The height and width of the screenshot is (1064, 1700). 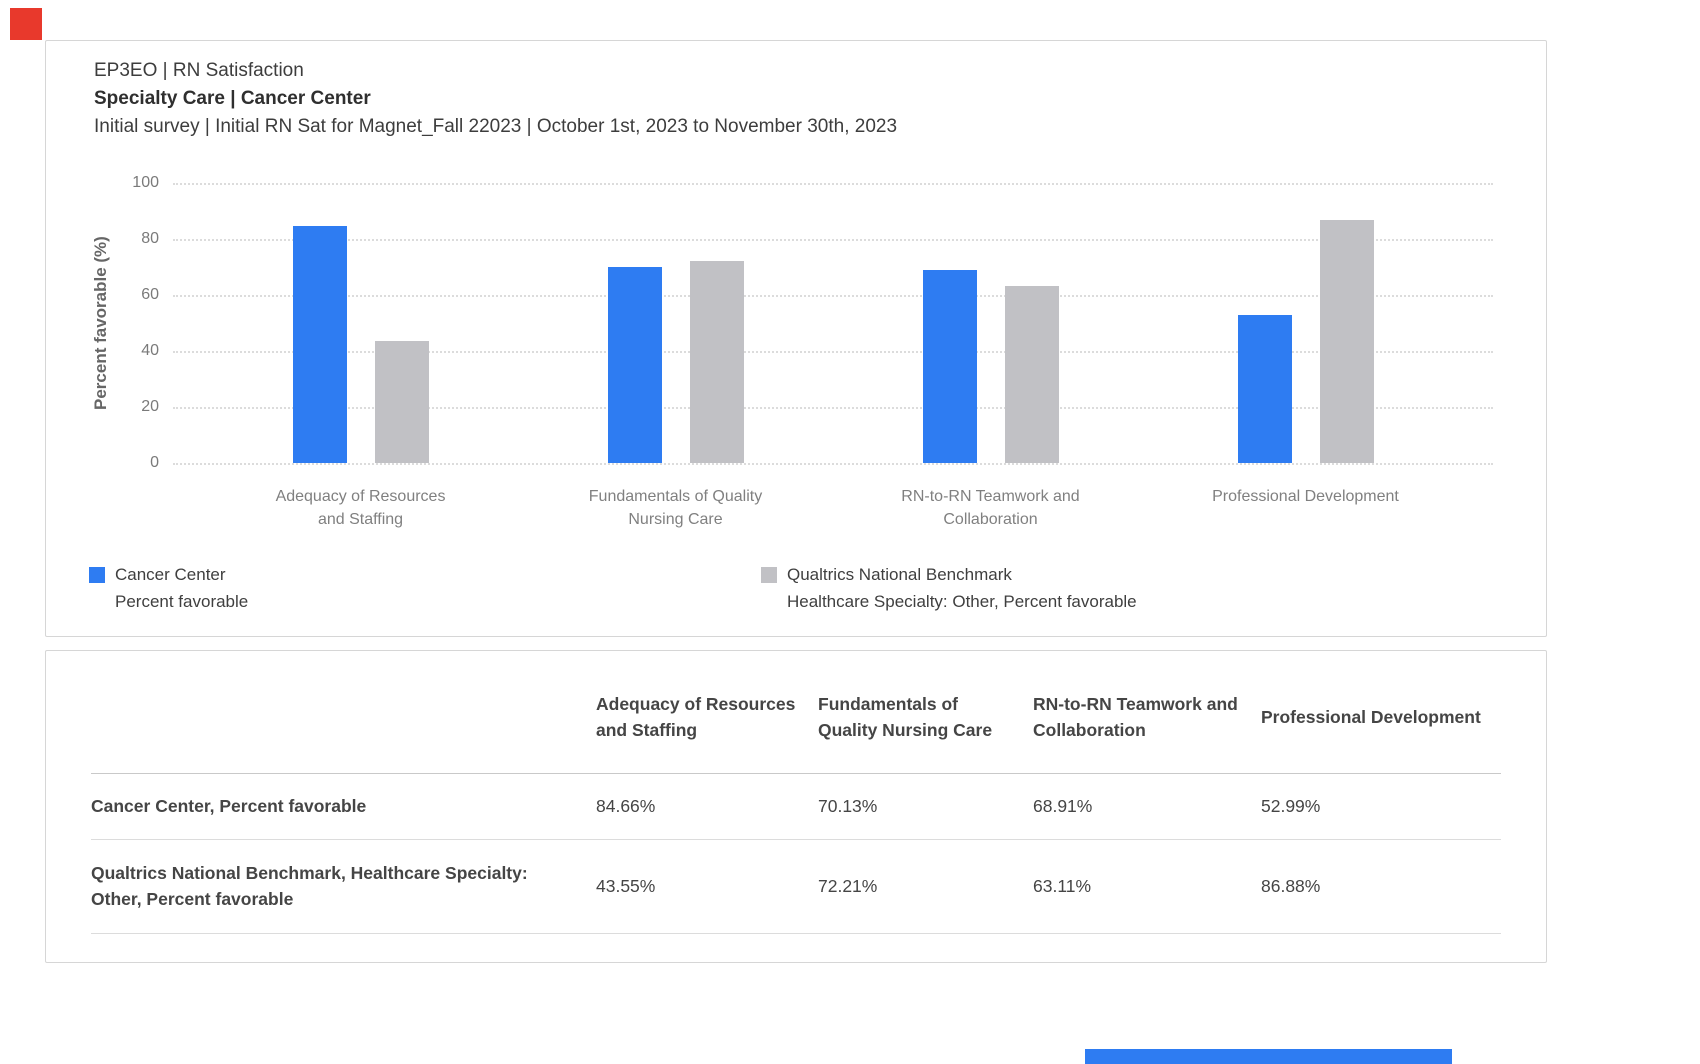 I want to click on table-column-header: Fundamentals of Quality Nursing Care, so click(x=925, y=717).